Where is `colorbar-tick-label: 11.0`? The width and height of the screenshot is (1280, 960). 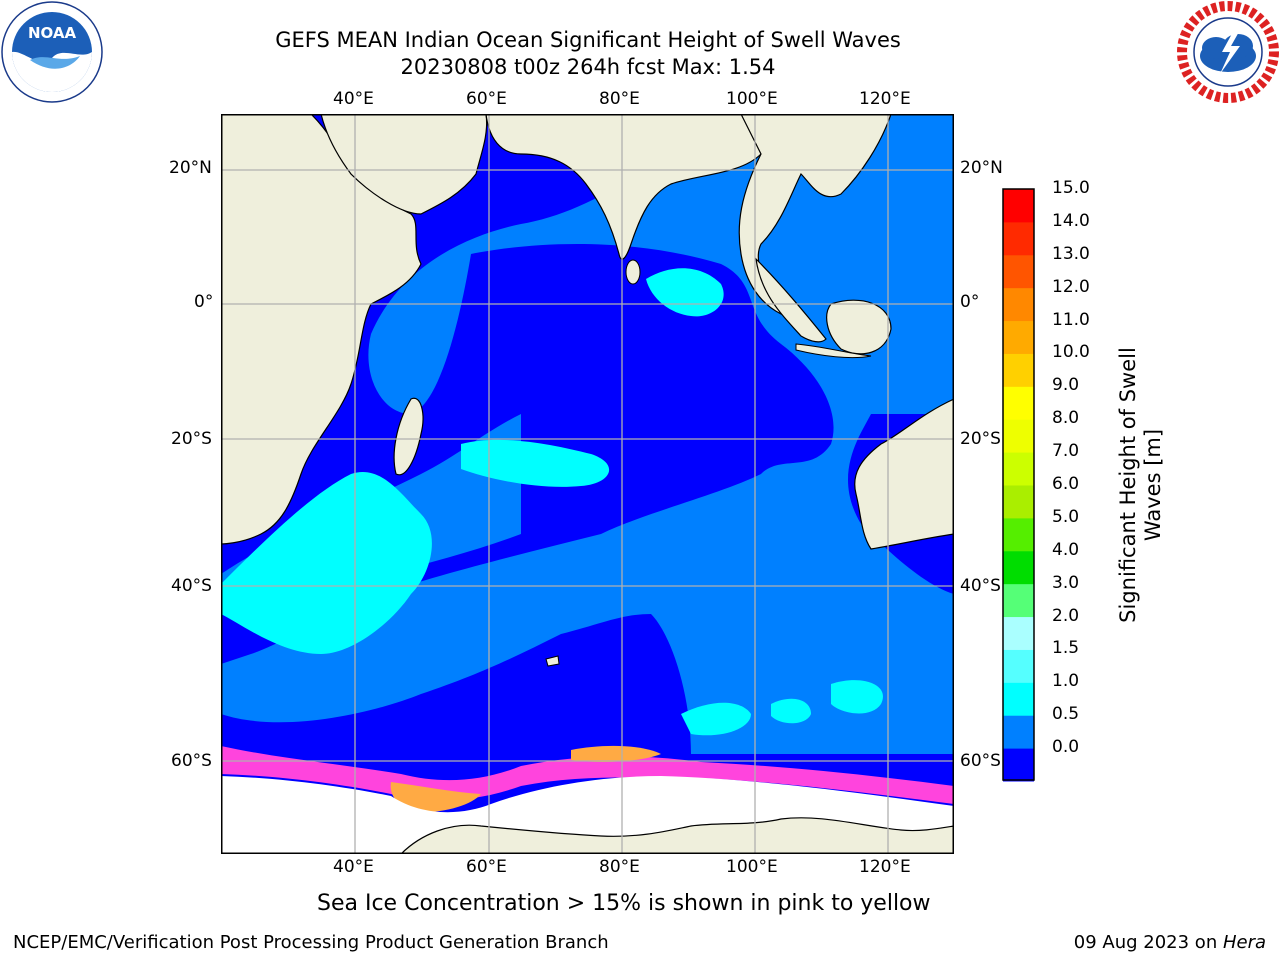
colorbar-tick-label: 11.0 is located at coordinates (1071, 319).